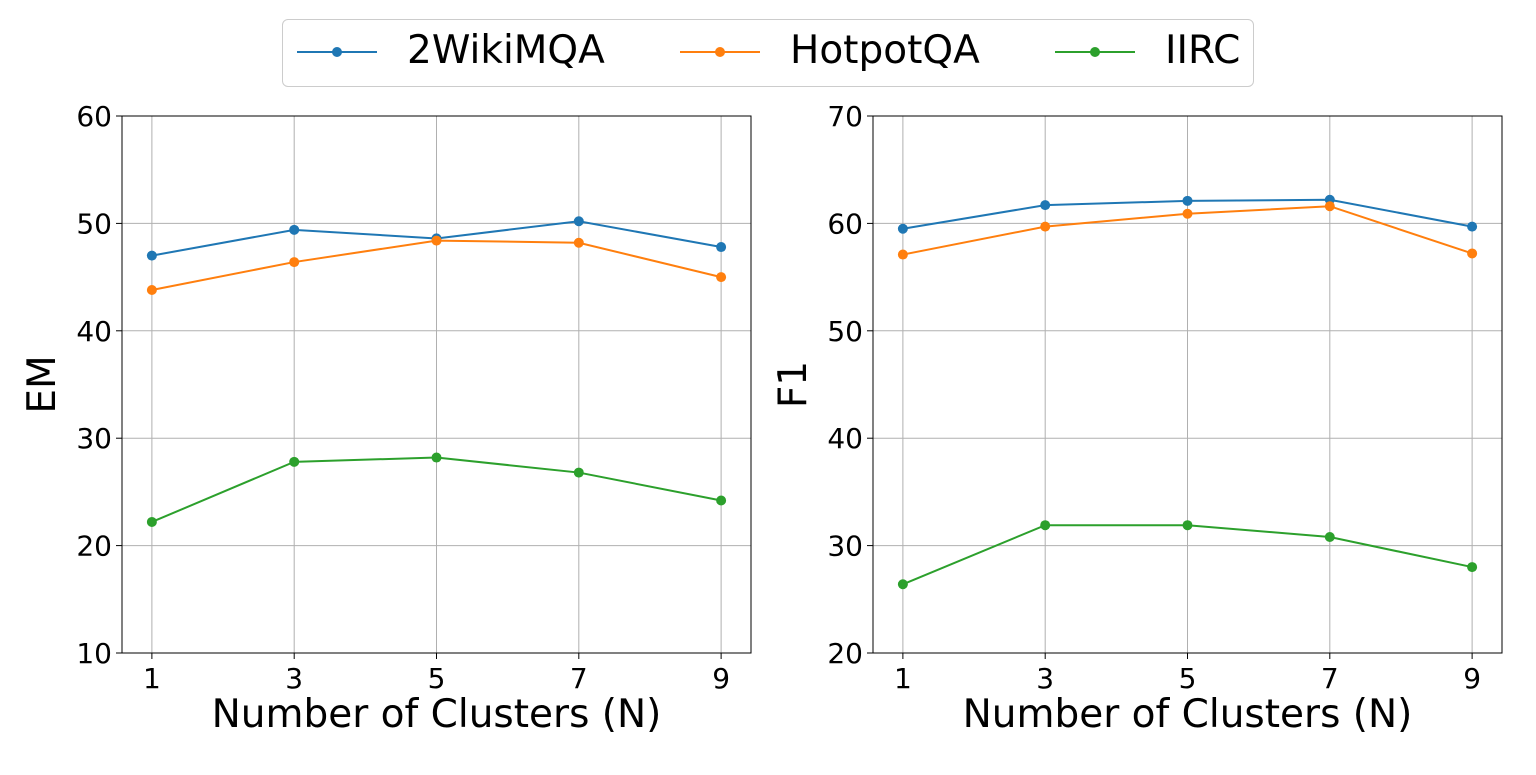 This screenshot has width=1536, height=775. I want to click on legend-label-hotpotqa: HotpotQA, so click(885, 50).